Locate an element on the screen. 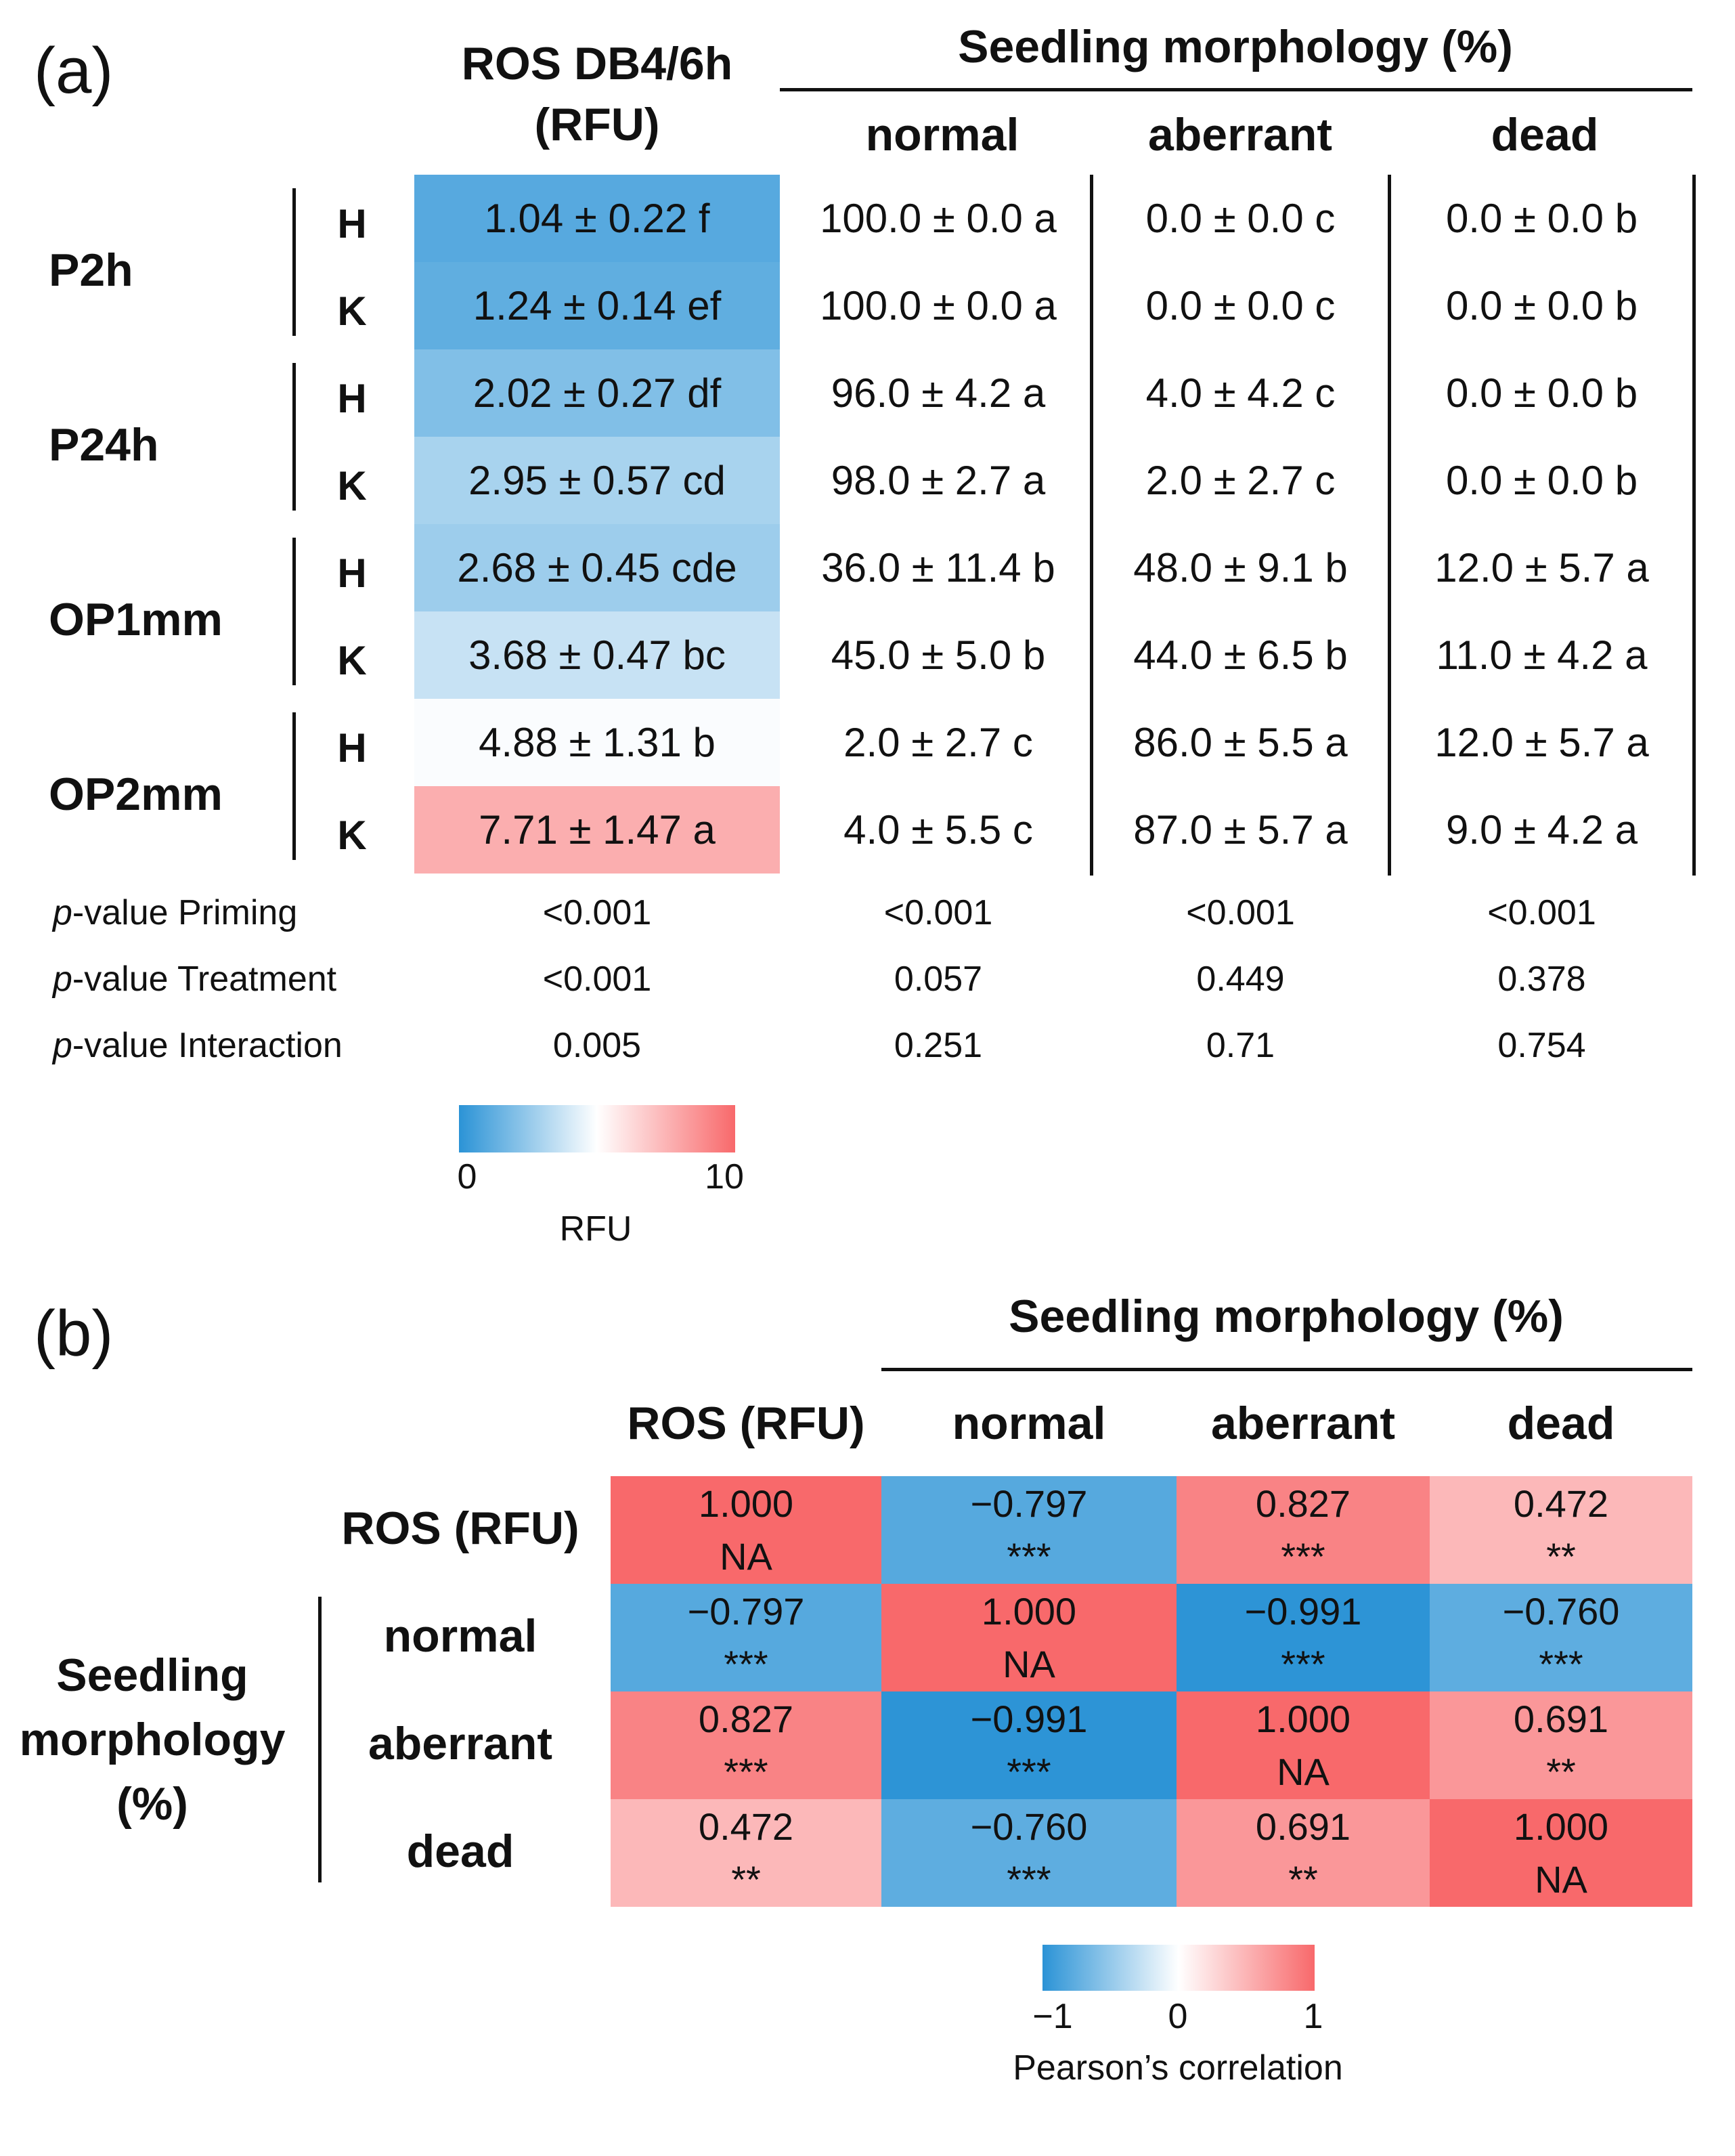 The height and width of the screenshot is (2156, 1735). rfu-legend-min: 0 is located at coordinates (467, 1176).